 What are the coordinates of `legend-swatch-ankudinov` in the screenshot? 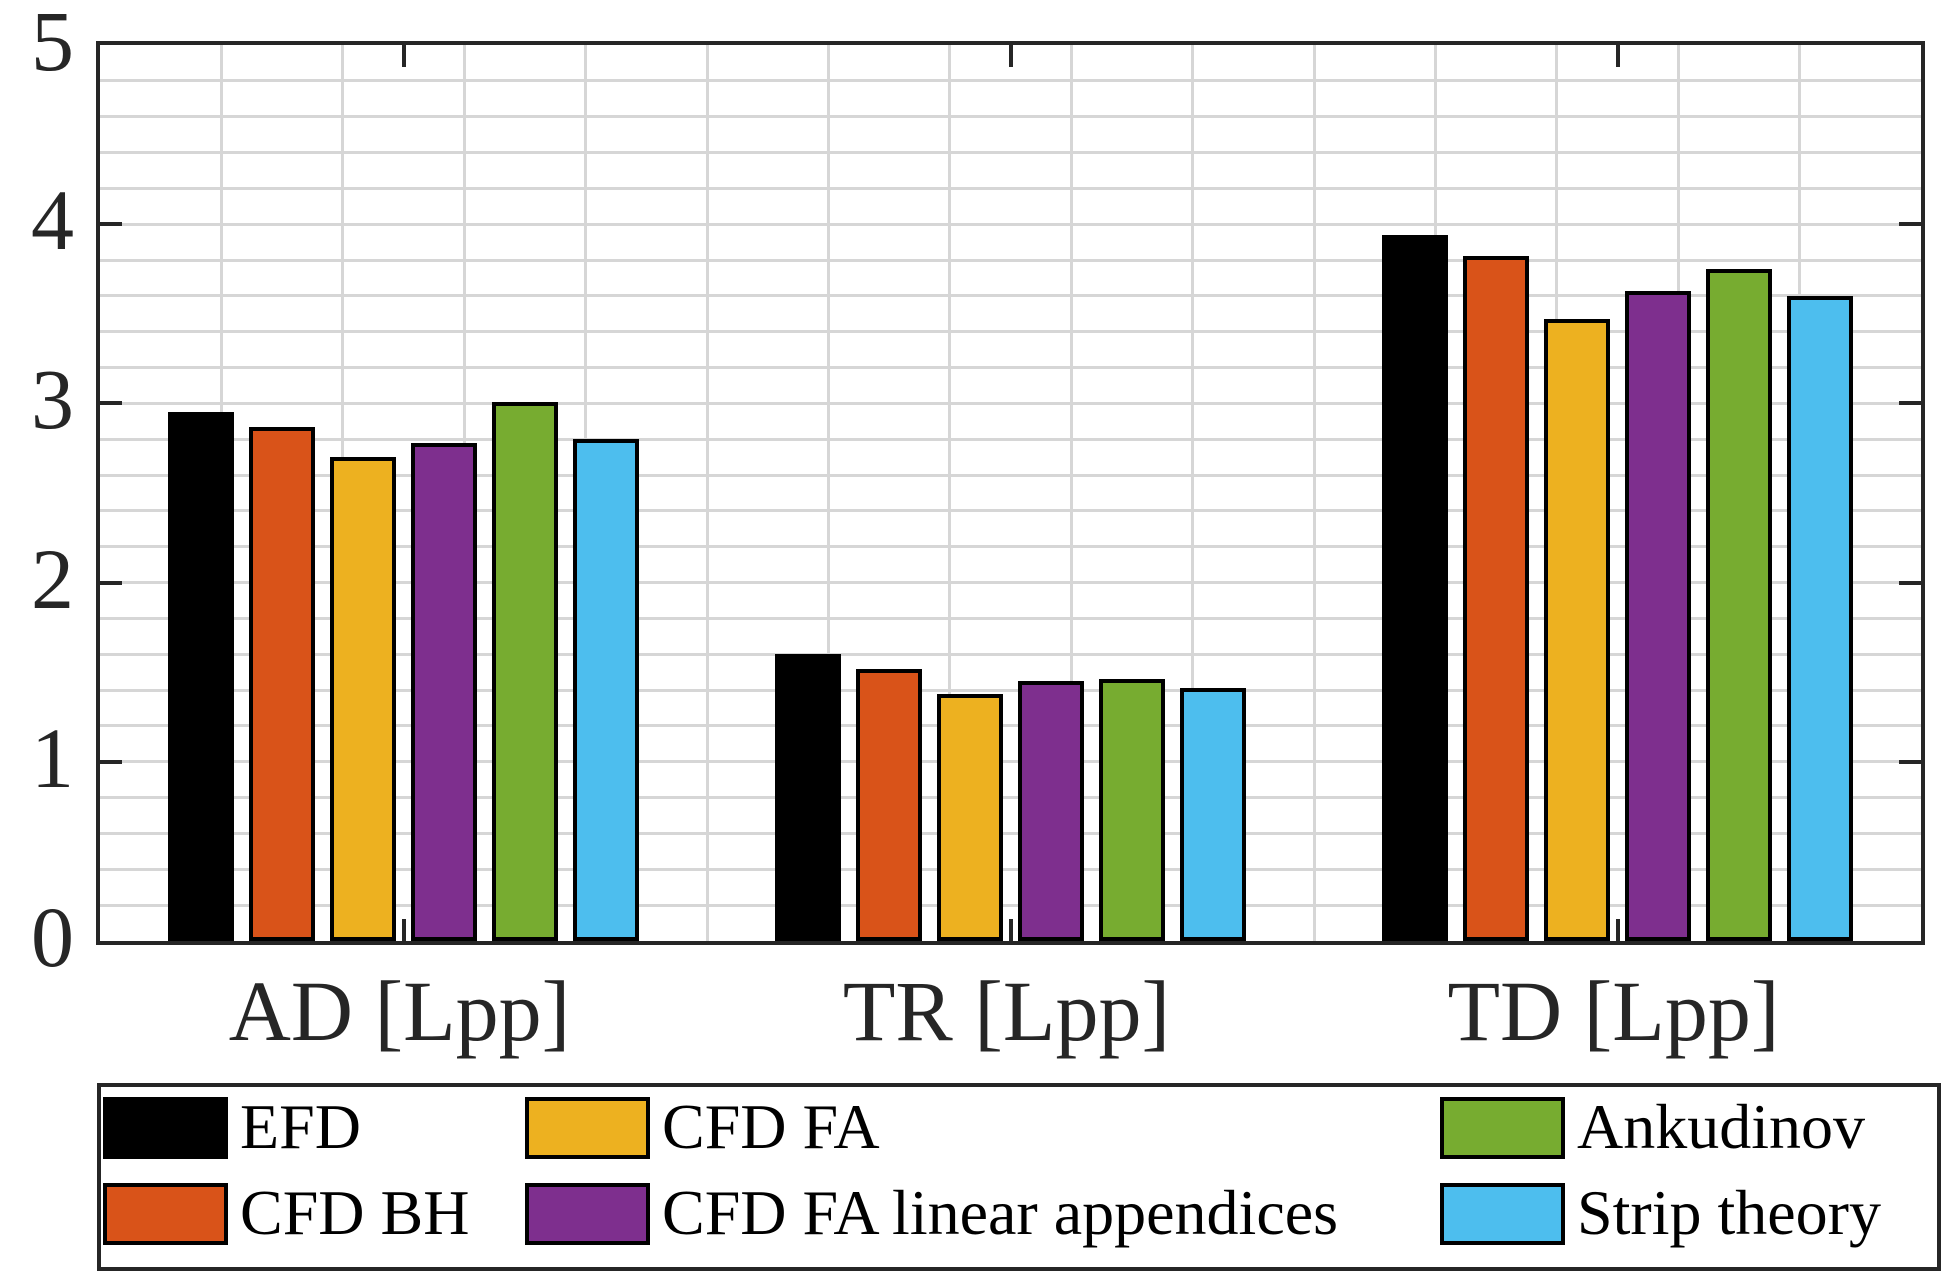 It's located at (1502, 1128).